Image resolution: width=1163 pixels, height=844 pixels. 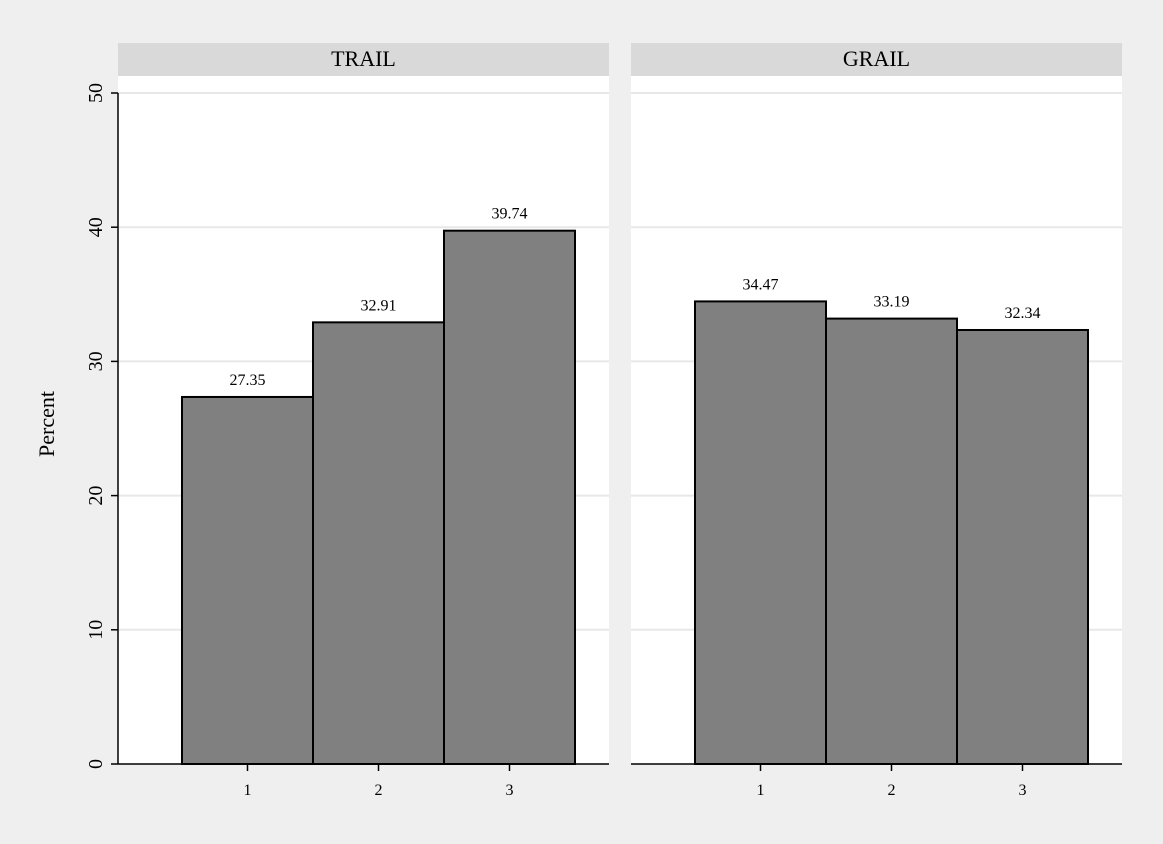 I want to click on bar-value-label: 27.35, so click(x=248, y=380).